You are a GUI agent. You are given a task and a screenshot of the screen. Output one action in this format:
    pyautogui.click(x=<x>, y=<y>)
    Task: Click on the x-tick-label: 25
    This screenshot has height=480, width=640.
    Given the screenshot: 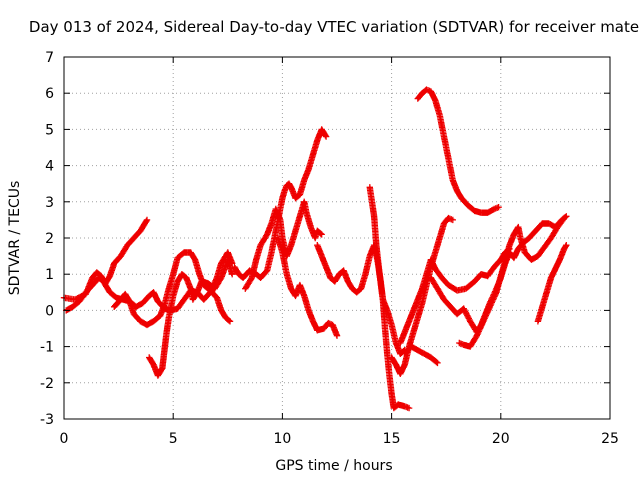 What is the action you would take?
    pyautogui.click(x=610, y=439)
    